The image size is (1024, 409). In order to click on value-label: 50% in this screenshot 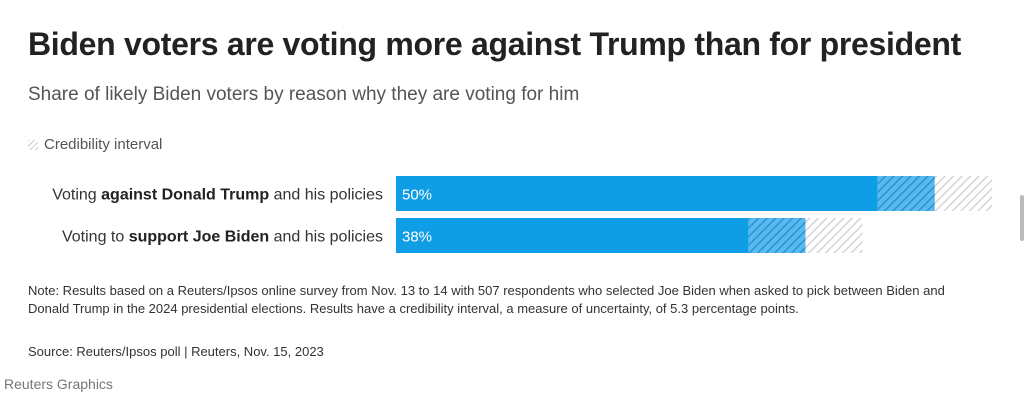, I will do `click(417, 195)`.